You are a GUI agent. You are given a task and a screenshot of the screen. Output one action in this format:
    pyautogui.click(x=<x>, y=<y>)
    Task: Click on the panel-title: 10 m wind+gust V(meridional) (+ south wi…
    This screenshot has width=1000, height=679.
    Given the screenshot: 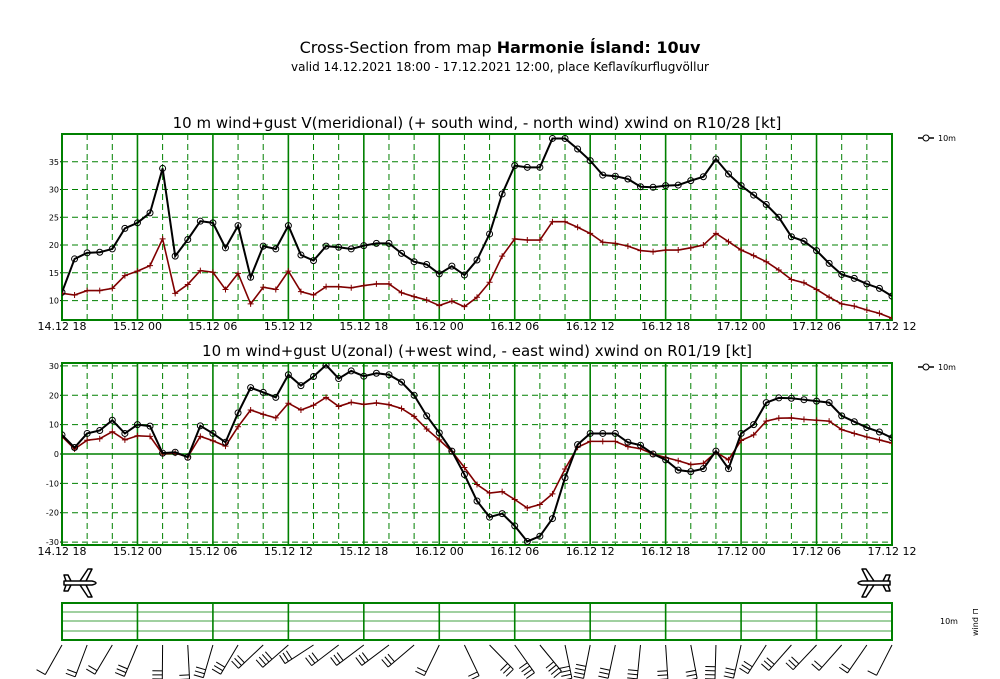 What is the action you would take?
    pyautogui.click(x=477, y=123)
    